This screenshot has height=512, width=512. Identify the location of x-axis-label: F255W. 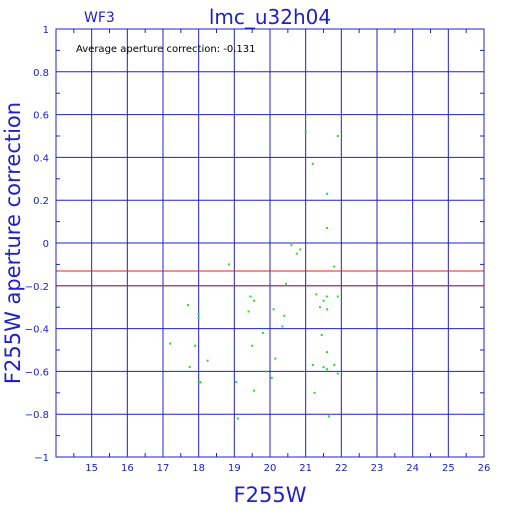
(270, 495).